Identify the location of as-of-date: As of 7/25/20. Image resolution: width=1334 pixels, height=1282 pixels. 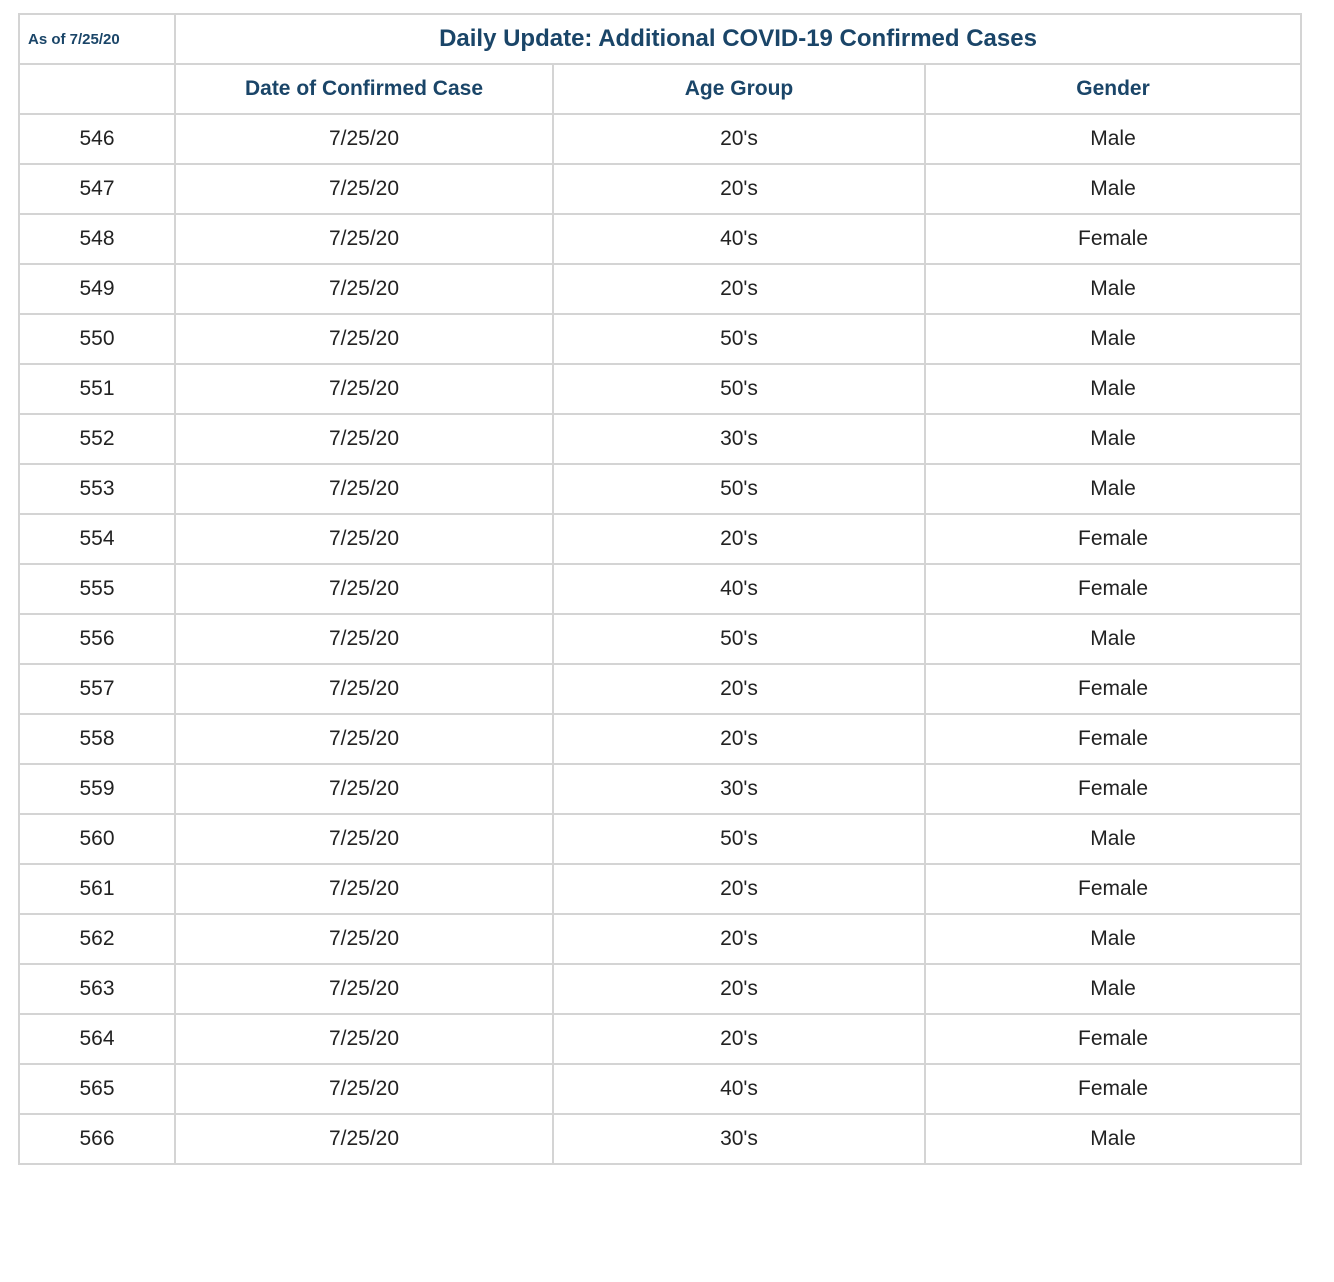
(97, 39).